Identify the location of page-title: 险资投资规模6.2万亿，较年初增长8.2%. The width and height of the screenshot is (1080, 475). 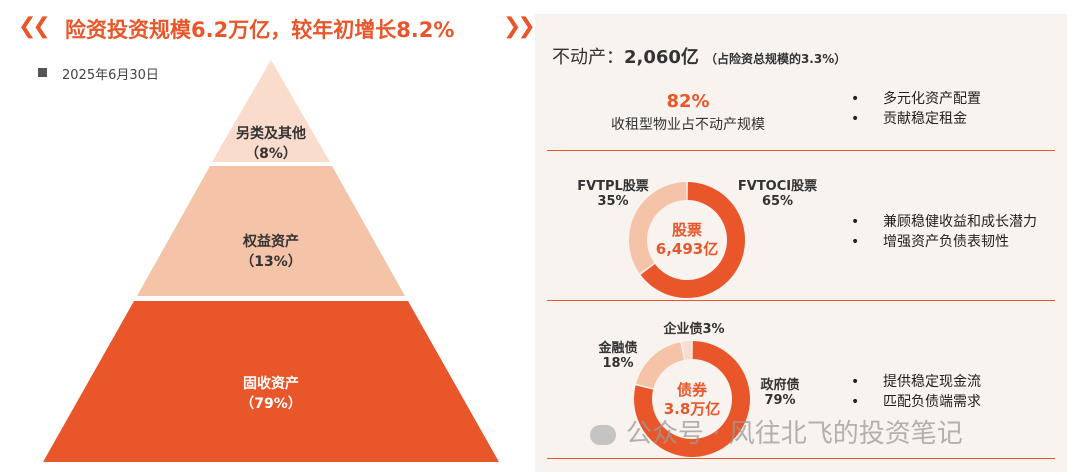
(260, 30).